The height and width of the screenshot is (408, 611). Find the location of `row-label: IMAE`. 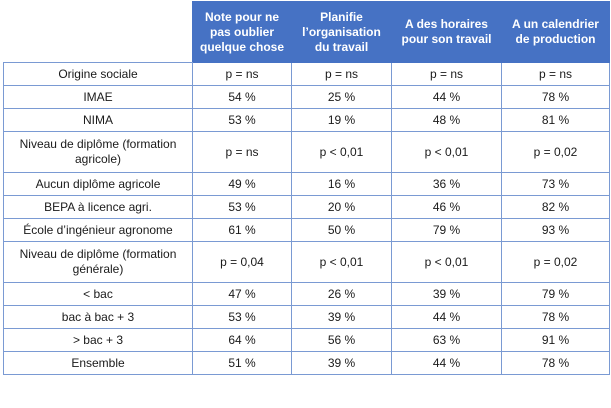

row-label: IMAE is located at coordinates (98, 97).